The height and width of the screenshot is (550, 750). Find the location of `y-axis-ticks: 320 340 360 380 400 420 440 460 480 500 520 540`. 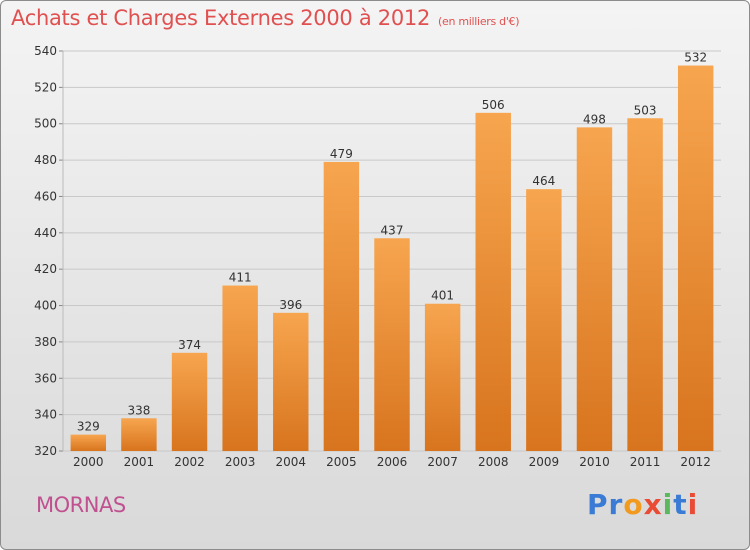

y-axis-ticks: 320 340 360 380 400 420 440 460 480 500 520 540 is located at coordinates (49, 251).